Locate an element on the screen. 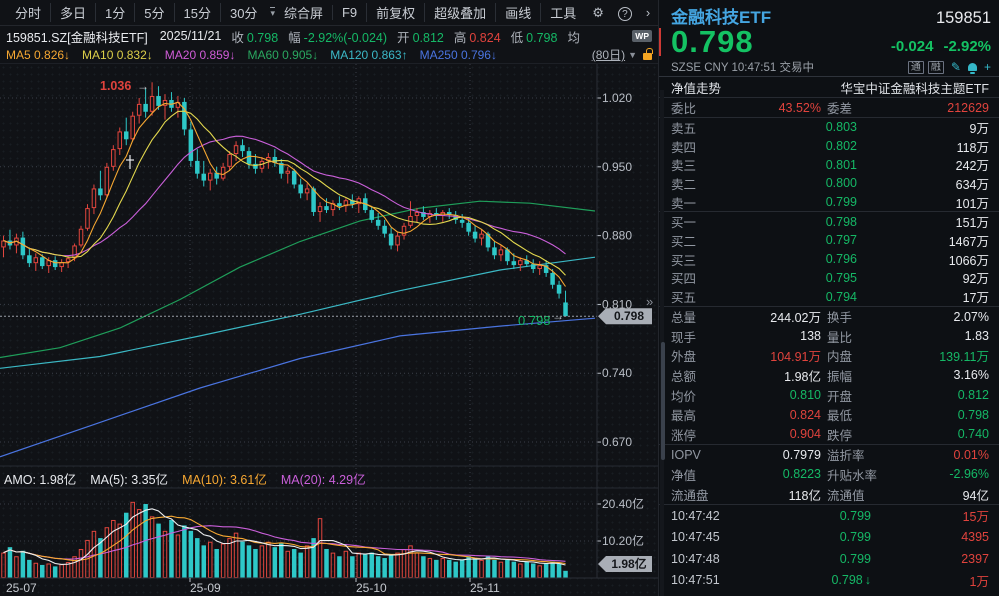 Image resolution: width=999 pixels, height=596 pixels. unlock-icon is located at coordinates (648, 53).